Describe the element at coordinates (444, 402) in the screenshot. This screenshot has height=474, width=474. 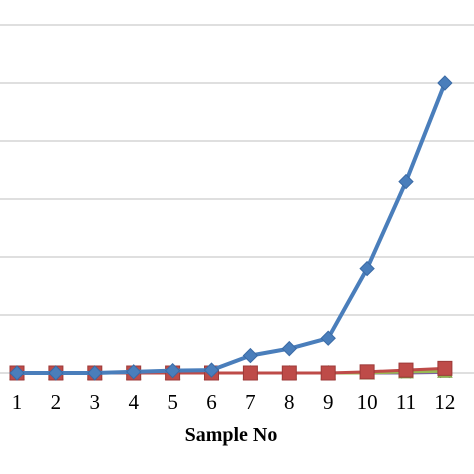
I see `x-tick-label: 12` at that location.